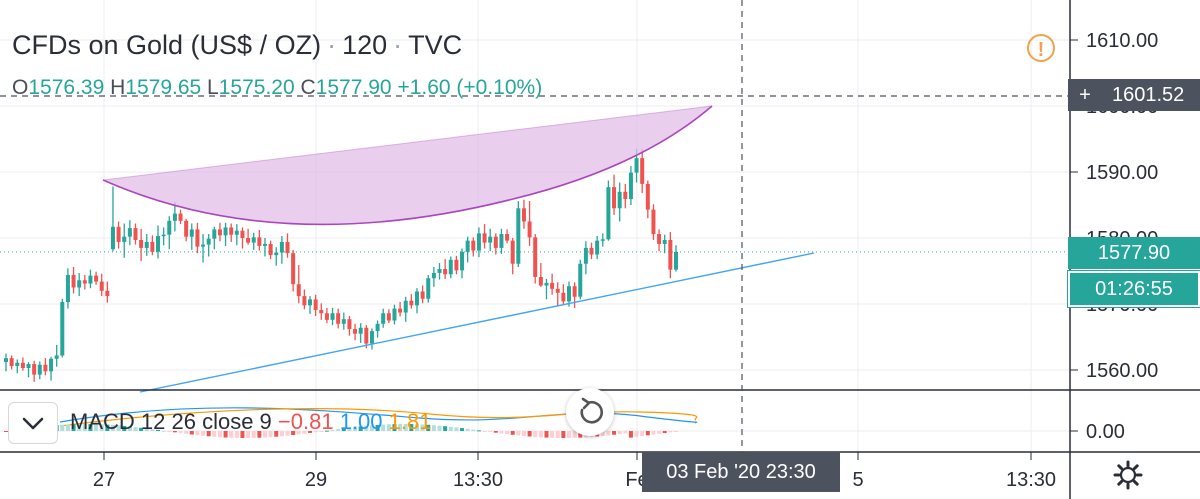 The width and height of the screenshot is (1200, 499). I want to click on reset-chart-button, so click(590, 412).